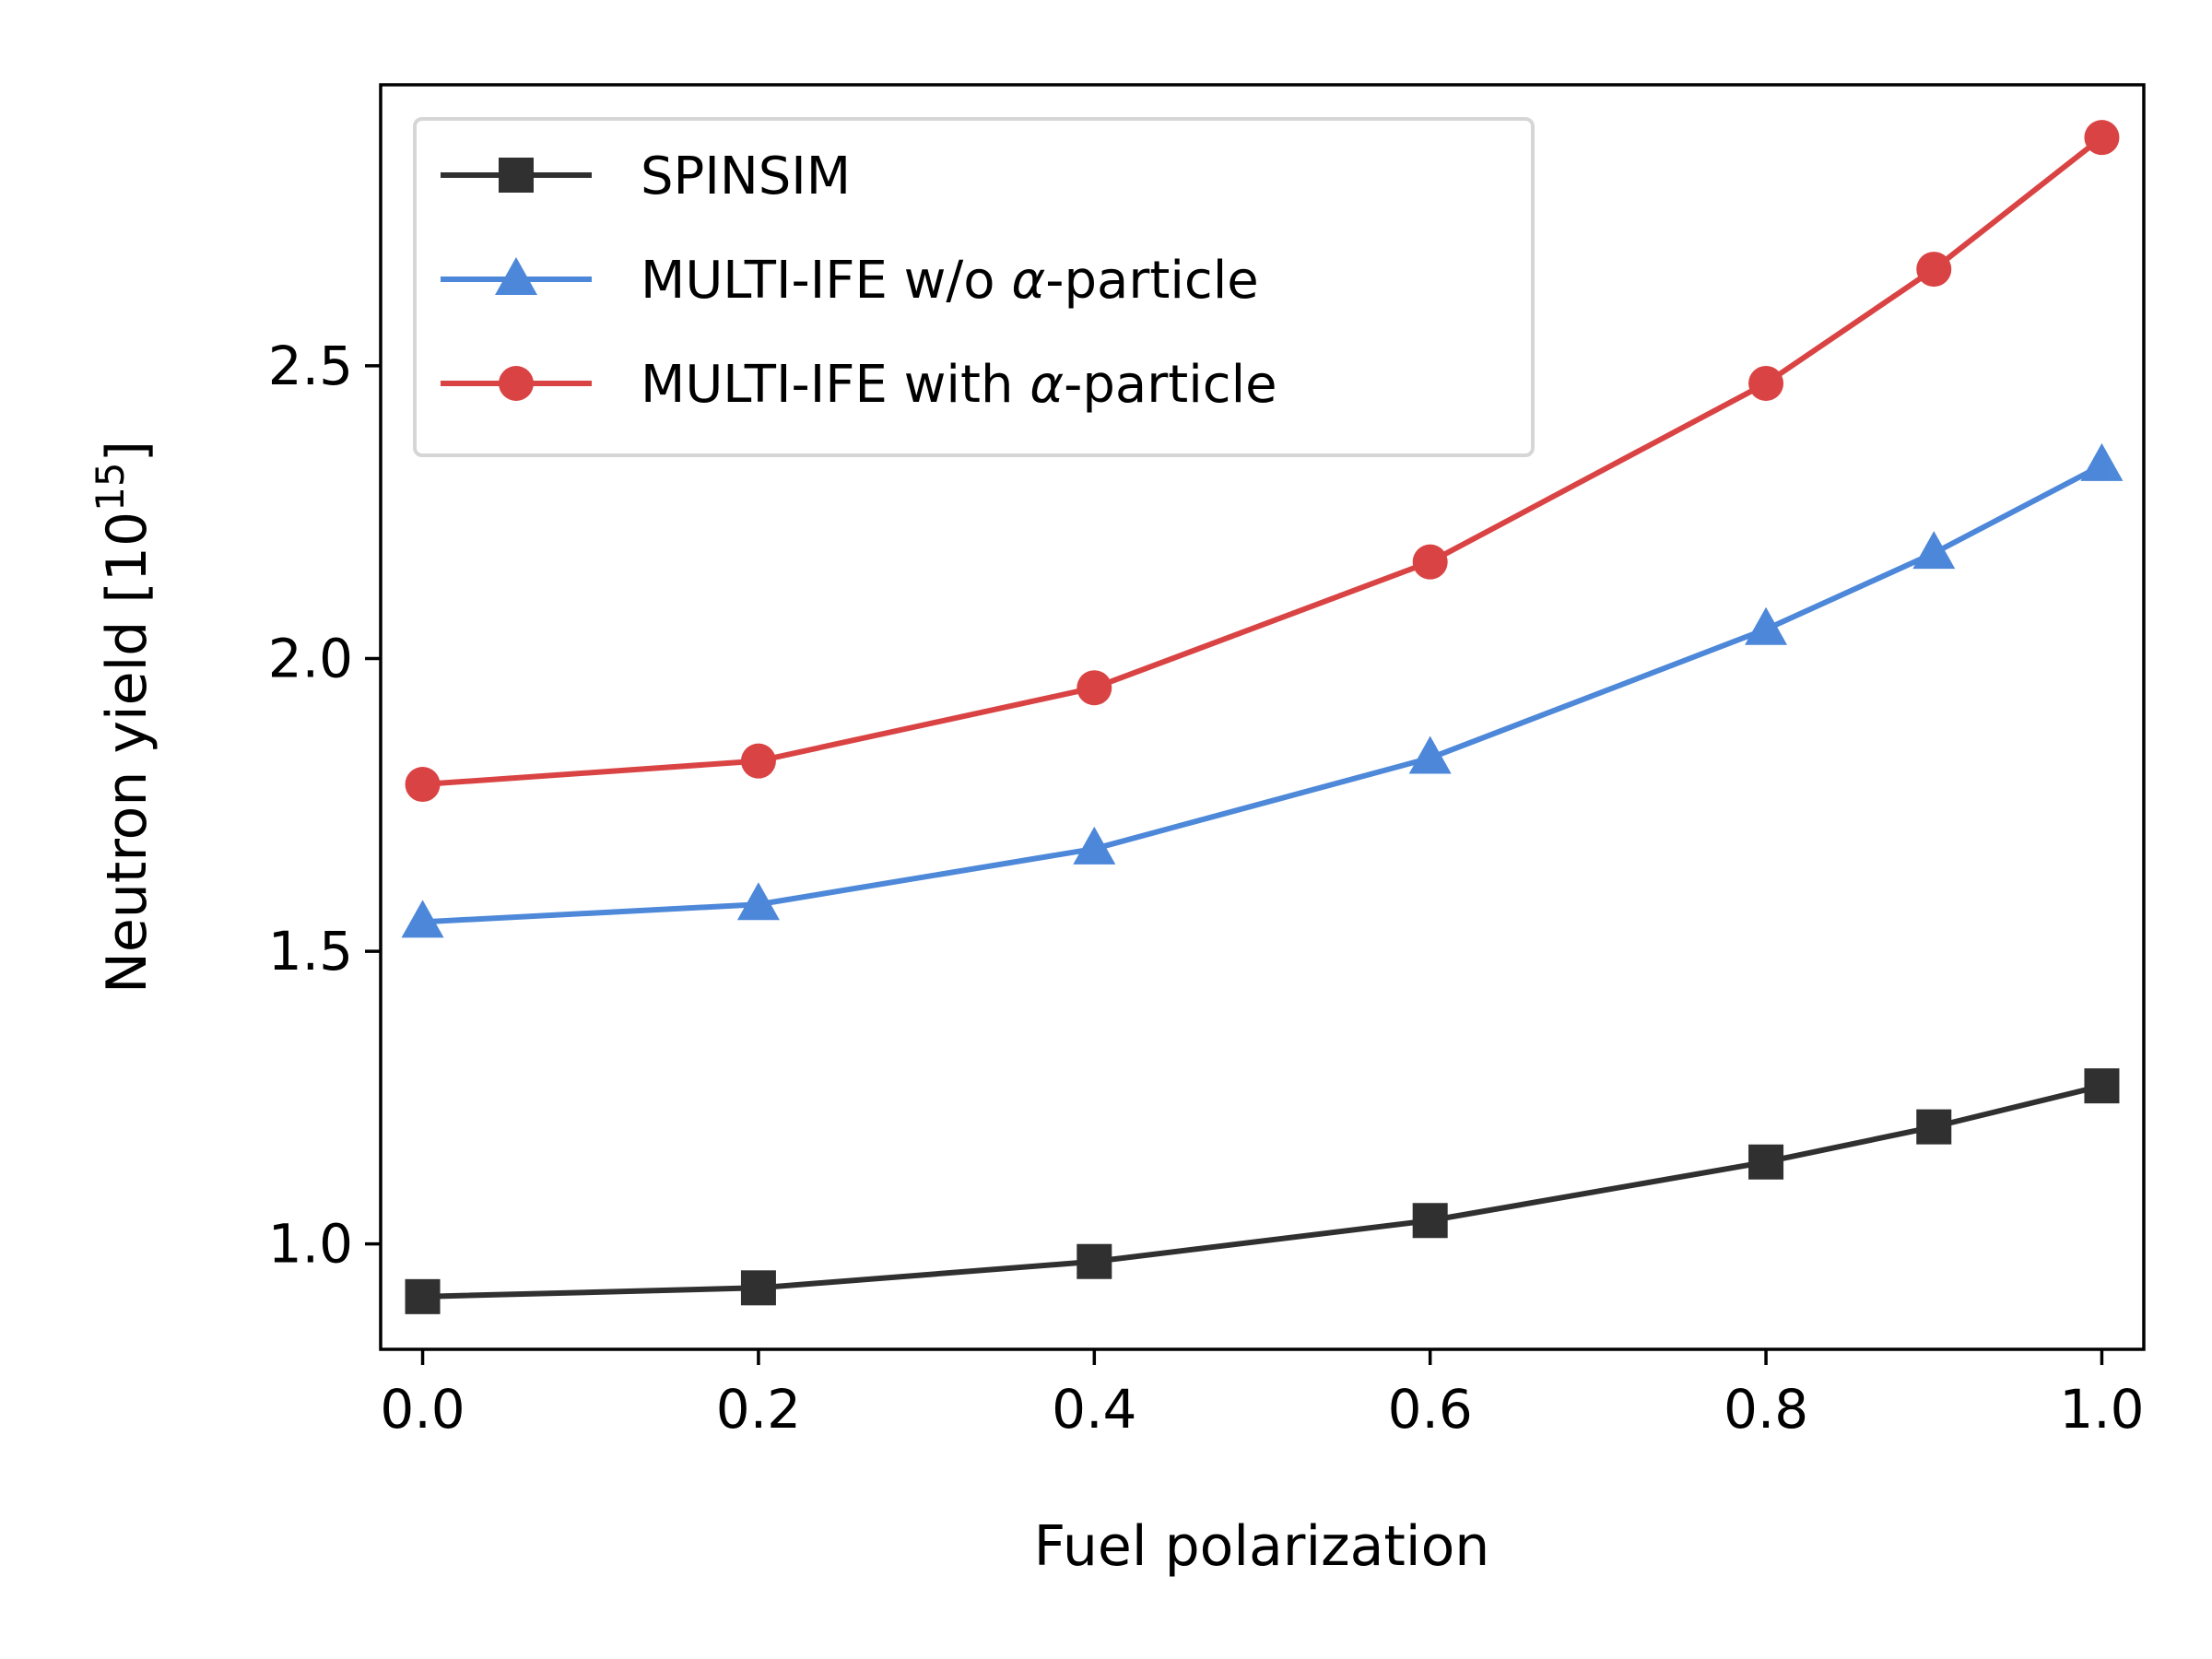 This screenshot has width=2212, height=1659. I want to click on x-tick-label: 0.2, so click(758, 1409).